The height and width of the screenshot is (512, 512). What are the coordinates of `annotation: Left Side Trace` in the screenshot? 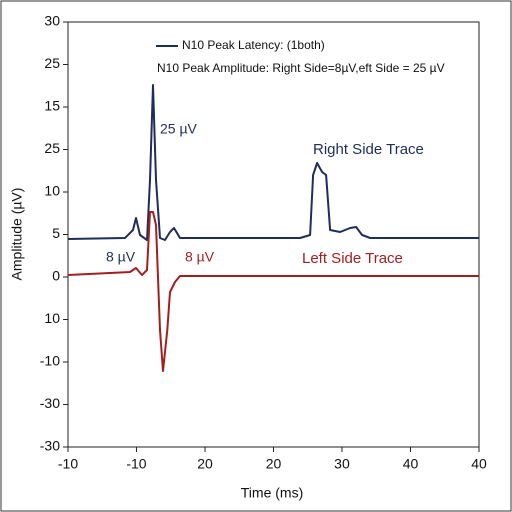 It's located at (352, 258).